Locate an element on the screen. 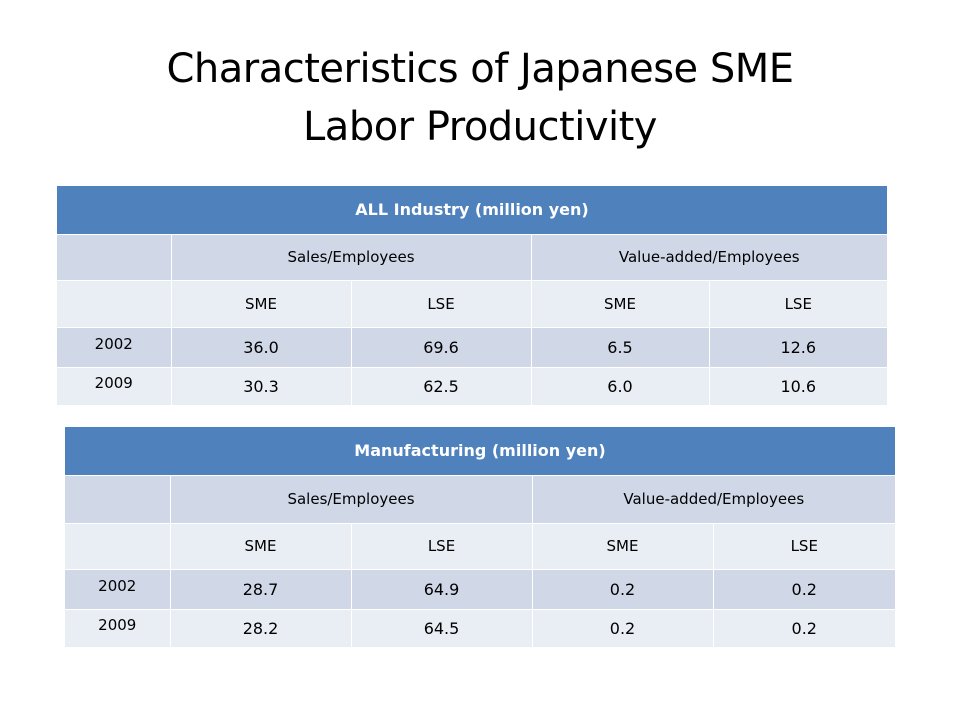 This screenshot has width=960, height=720. slide-title-line-1: Characteristics of Japanese SME is located at coordinates (480, 69).